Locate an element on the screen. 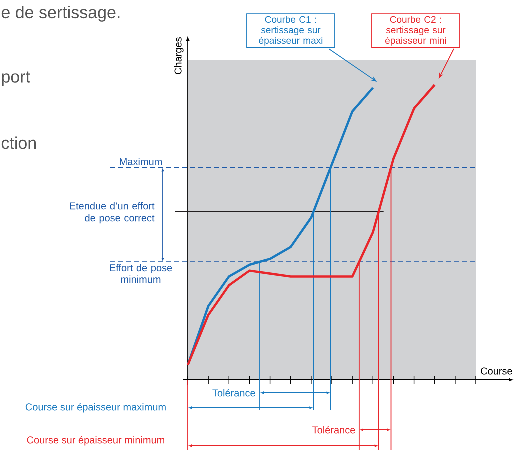 Image resolution: width=514 pixels, height=450 pixels. text: ction is located at coordinates (19, 143).